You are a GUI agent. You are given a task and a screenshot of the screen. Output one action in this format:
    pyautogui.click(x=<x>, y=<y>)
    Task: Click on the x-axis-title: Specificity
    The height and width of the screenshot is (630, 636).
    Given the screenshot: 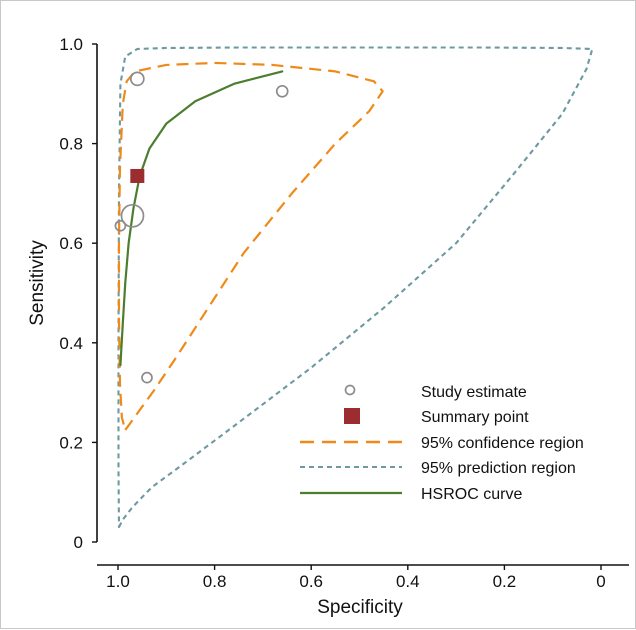 What is the action you would take?
    pyautogui.click(x=360, y=607)
    